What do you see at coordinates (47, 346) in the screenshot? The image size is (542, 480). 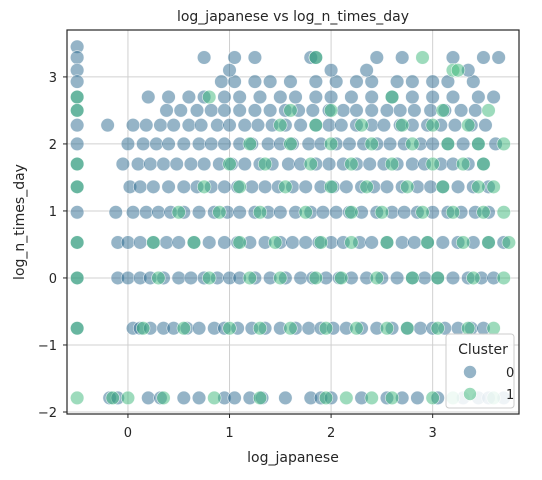 I see `y-tick-label: −1` at bounding box center [47, 346].